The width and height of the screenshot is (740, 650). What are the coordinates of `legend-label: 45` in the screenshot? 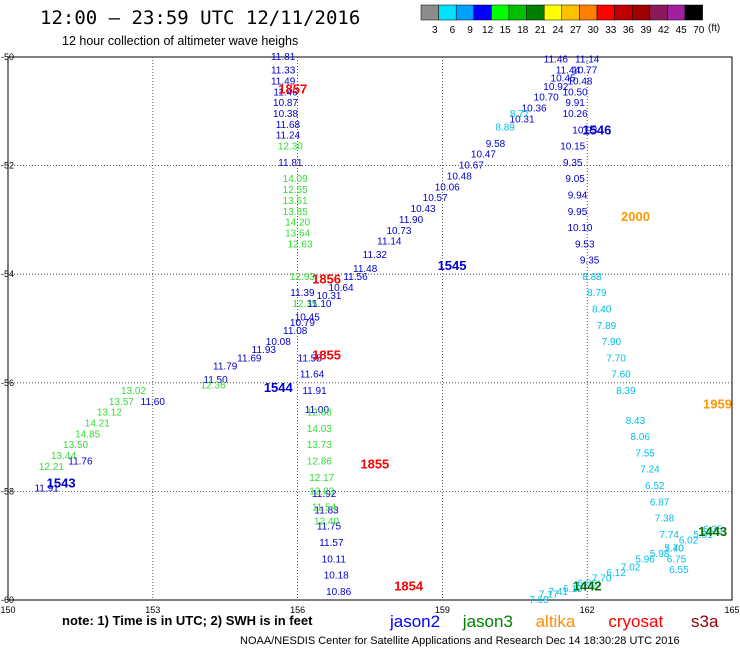 It's located at (682, 30).